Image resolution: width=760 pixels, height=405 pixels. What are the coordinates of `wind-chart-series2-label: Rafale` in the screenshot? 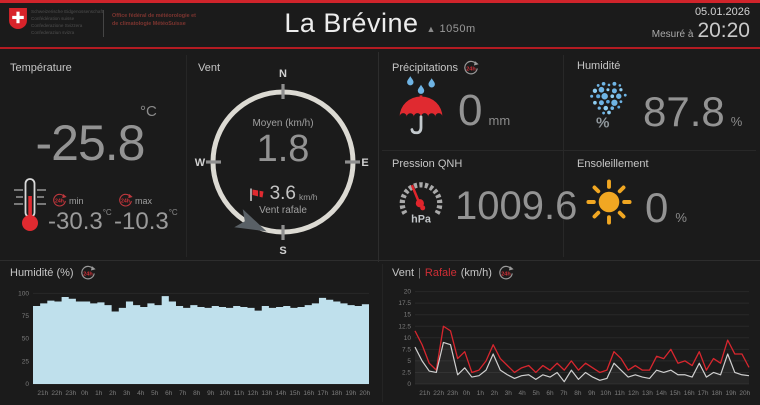 It's located at (440, 273).